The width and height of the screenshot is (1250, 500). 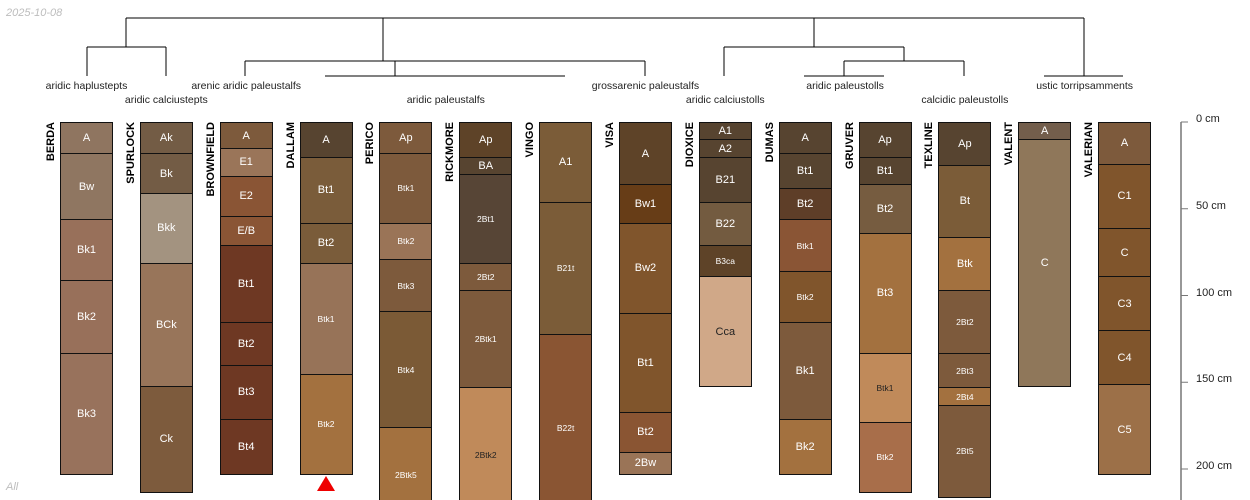 I want to click on taxon-label: arenic aridic paleustalfs, so click(x=246, y=86).